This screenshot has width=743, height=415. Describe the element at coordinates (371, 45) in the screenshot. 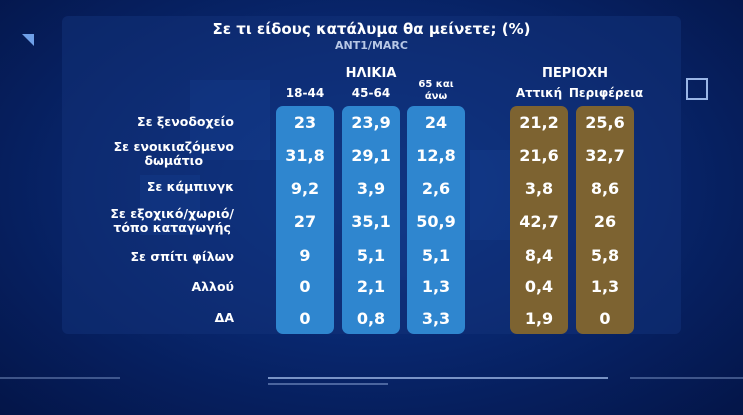

I see `source-label: ANT1/MARC` at that location.